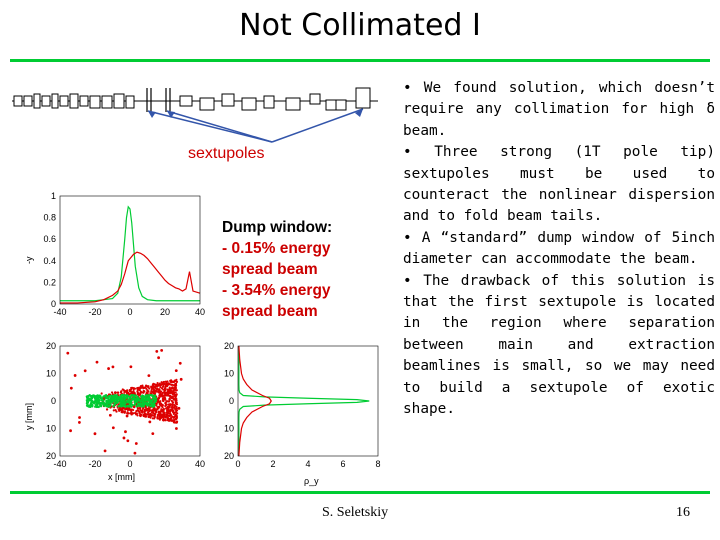 Image resolution: width=720 pixels, height=540 pixels. I want to click on profile-frame, so click(130, 250).